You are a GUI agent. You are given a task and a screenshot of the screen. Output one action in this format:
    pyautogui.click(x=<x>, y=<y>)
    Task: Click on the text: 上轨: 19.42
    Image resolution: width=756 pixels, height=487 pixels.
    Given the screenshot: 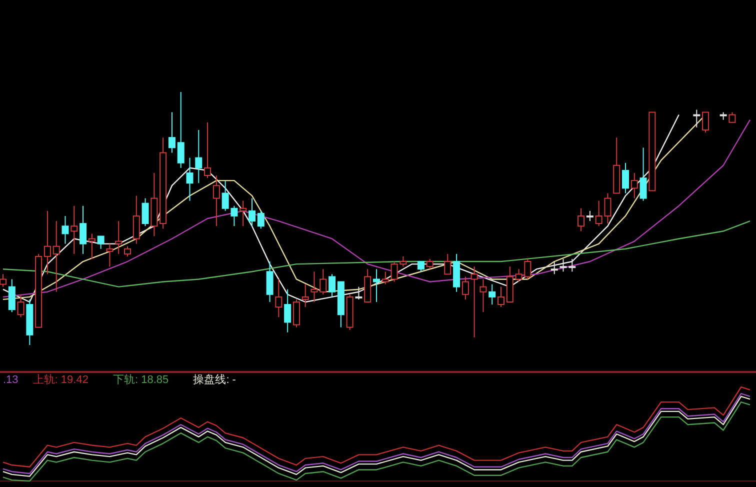 What is the action you would take?
    pyautogui.click(x=60, y=379)
    